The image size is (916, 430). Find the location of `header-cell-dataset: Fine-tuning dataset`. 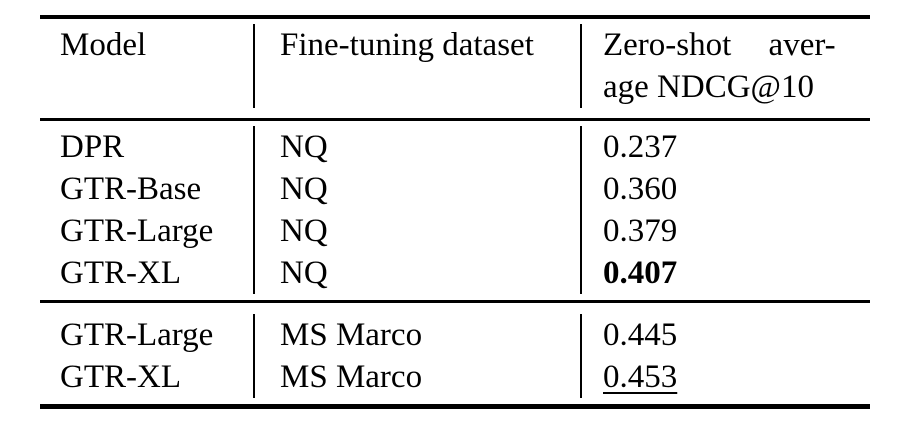

header-cell-dataset: Fine-tuning dataset is located at coordinates (416, 66).